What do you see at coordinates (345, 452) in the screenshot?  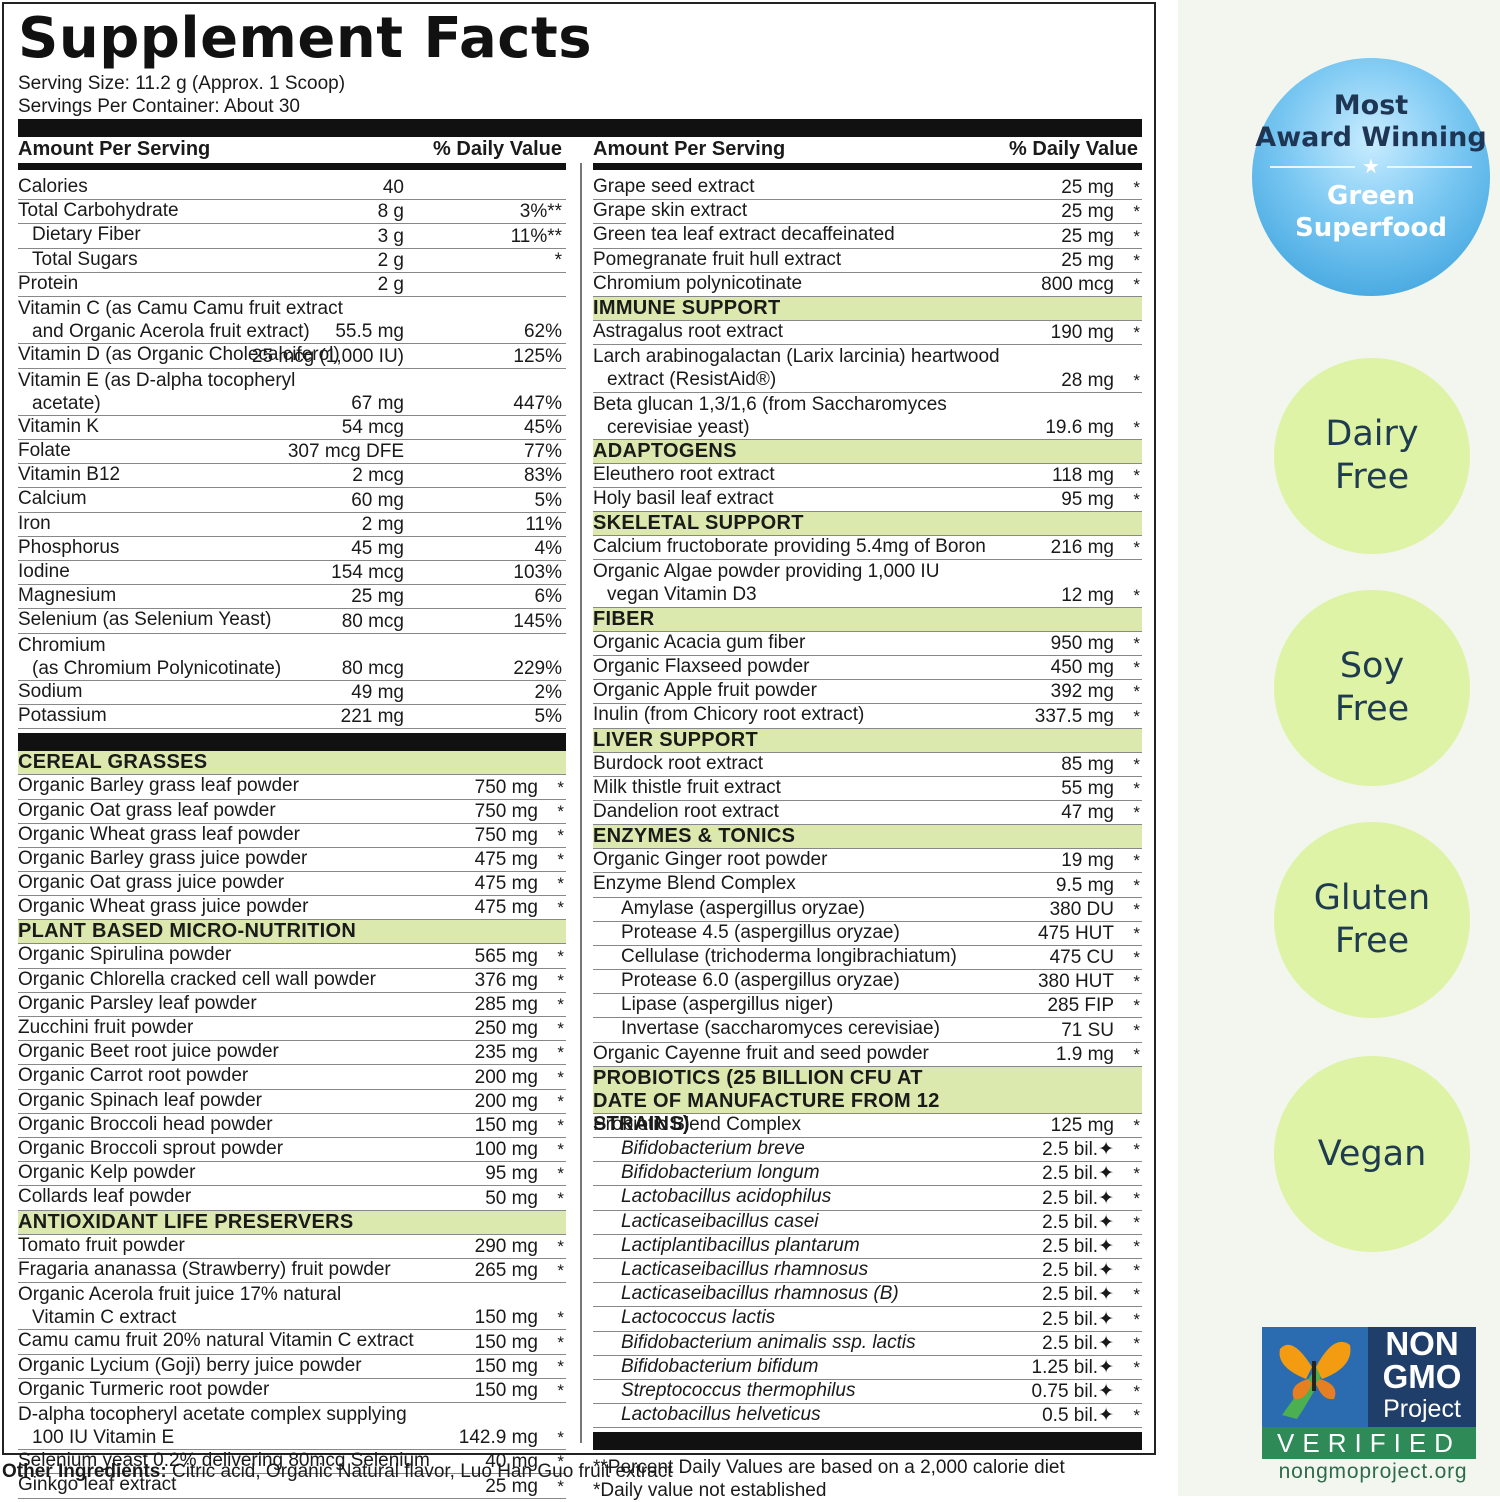 I see `row-amount: 307 mcg DFE` at bounding box center [345, 452].